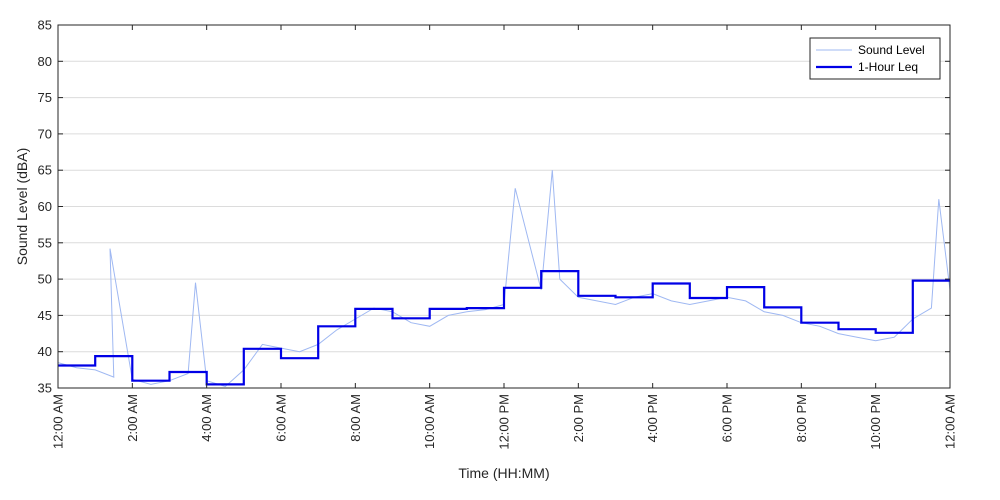  What do you see at coordinates (45, 388) in the screenshot?
I see `y-tick-label: 35` at bounding box center [45, 388].